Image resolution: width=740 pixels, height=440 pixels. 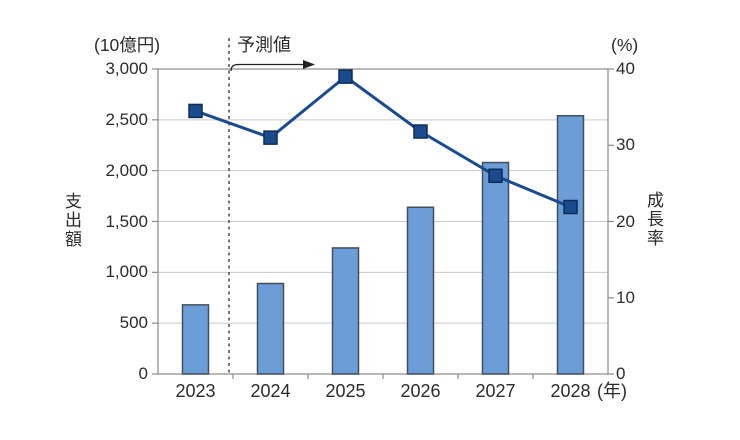 What do you see at coordinates (266, 67) in the screenshot?
I see `forecast-arrow-line` at bounding box center [266, 67].